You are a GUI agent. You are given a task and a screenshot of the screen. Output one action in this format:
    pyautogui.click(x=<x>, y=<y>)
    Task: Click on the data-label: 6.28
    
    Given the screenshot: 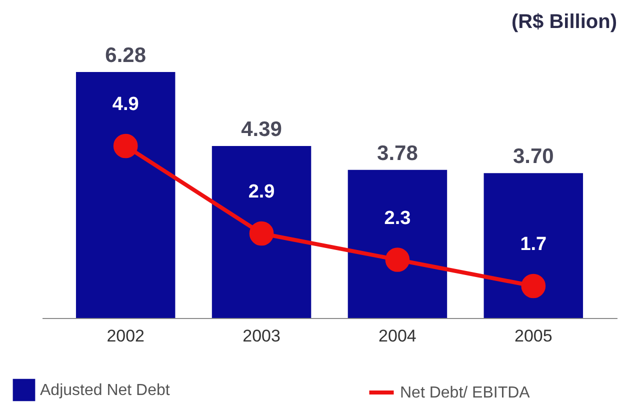 What is the action you would take?
    pyautogui.click(x=125, y=55)
    